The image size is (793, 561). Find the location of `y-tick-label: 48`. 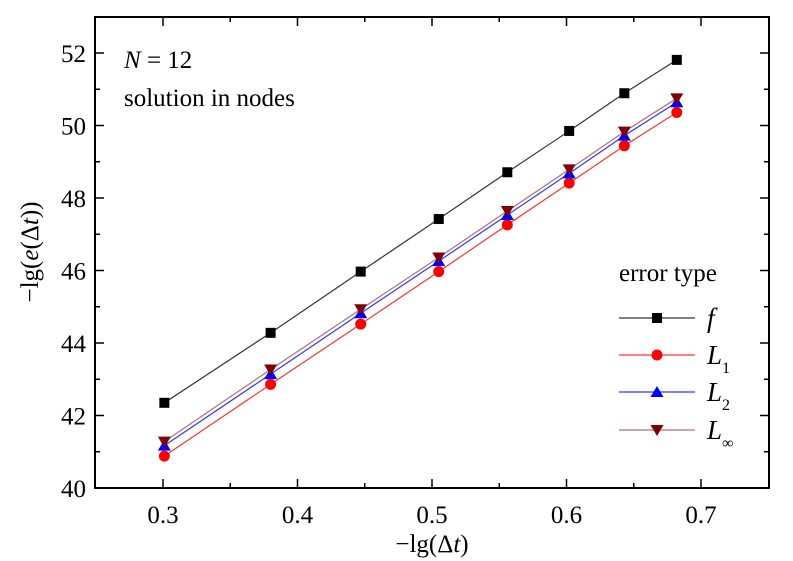

y-tick-label: 48 is located at coordinates (73, 199).